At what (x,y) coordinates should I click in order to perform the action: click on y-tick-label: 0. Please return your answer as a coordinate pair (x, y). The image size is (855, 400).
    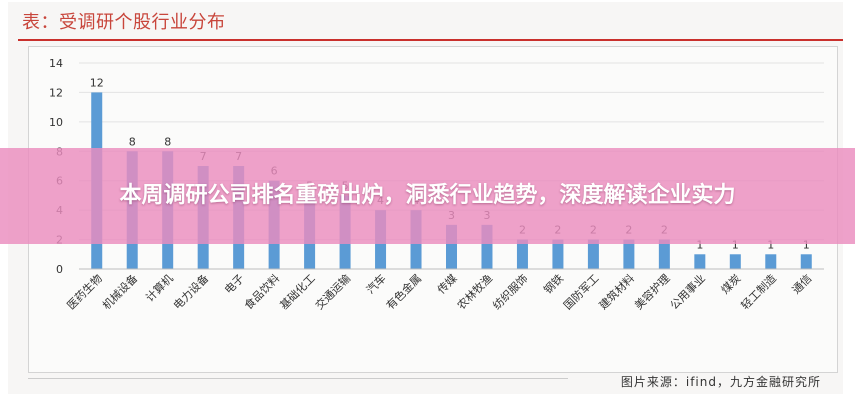
    Looking at the image, I should click on (59, 269).